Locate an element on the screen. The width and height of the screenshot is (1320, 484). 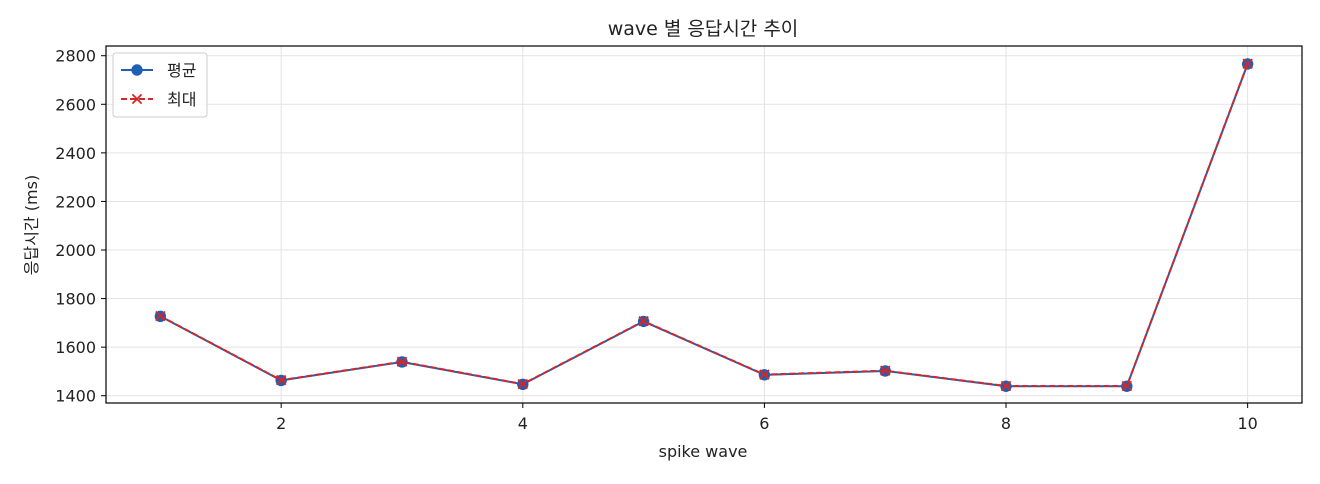
legend-label: 최대 is located at coordinates (181, 99).